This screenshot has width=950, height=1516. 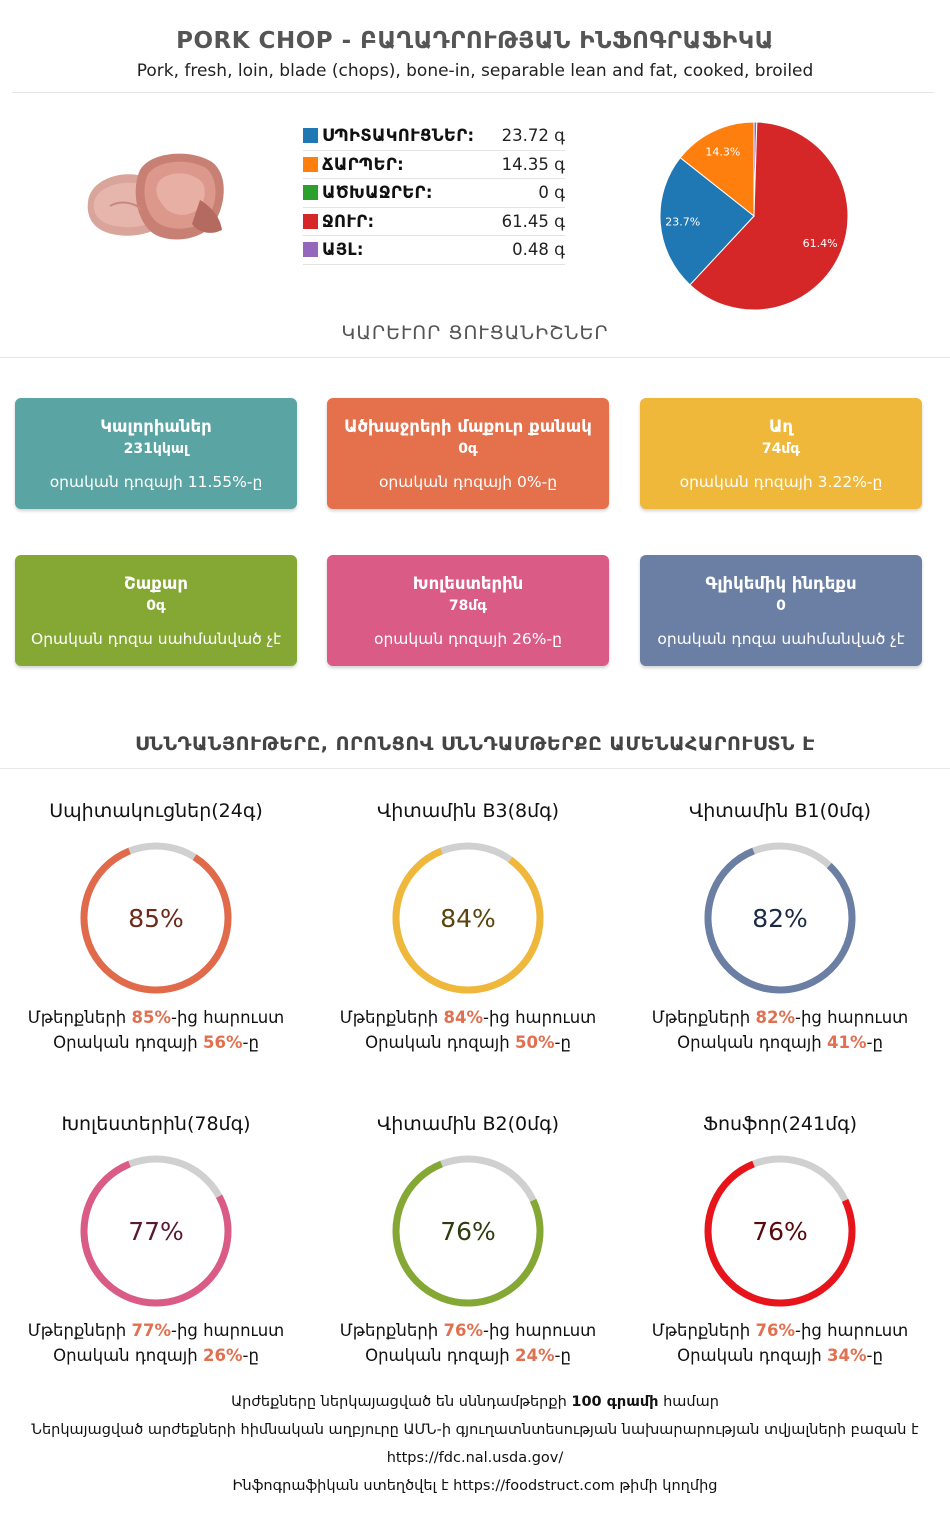 I want to click on macro-value: 0.48 գ, so click(x=538, y=250).